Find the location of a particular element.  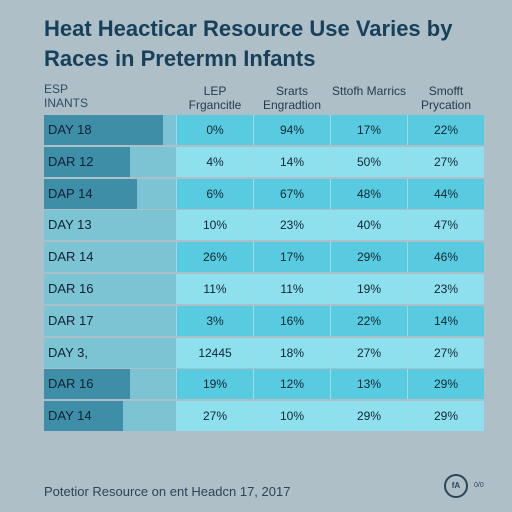

row-label: DAY 13 is located at coordinates (70, 225).